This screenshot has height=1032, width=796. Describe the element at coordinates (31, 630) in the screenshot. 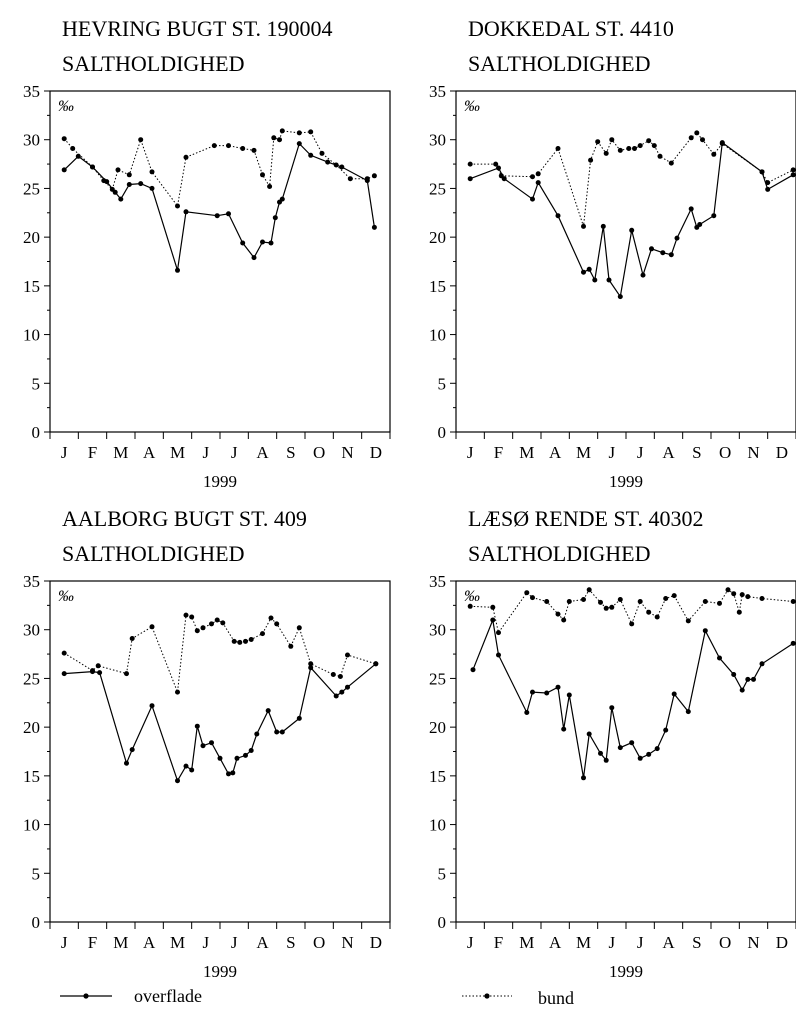

I see `y-tick-label: 30` at that location.